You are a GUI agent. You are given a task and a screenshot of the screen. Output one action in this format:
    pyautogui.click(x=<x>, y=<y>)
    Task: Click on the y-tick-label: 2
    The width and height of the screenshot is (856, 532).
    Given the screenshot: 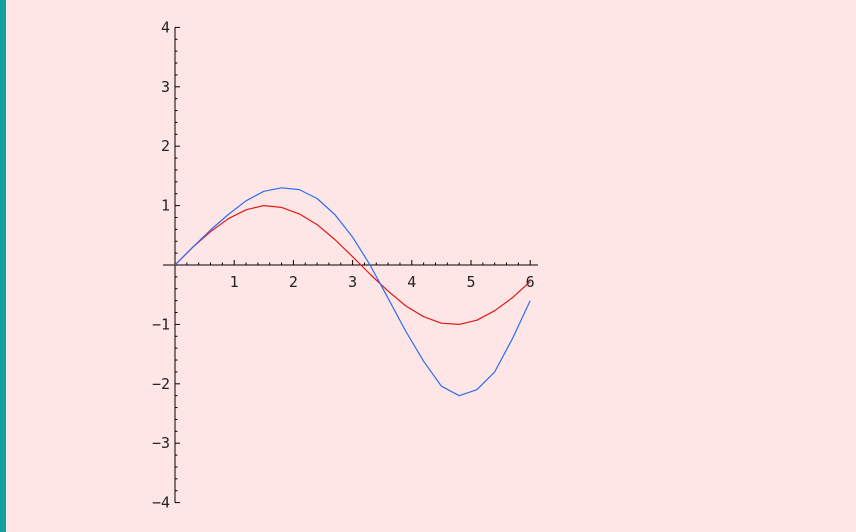 What is the action you would take?
    pyautogui.click(x=165, y=146)
    